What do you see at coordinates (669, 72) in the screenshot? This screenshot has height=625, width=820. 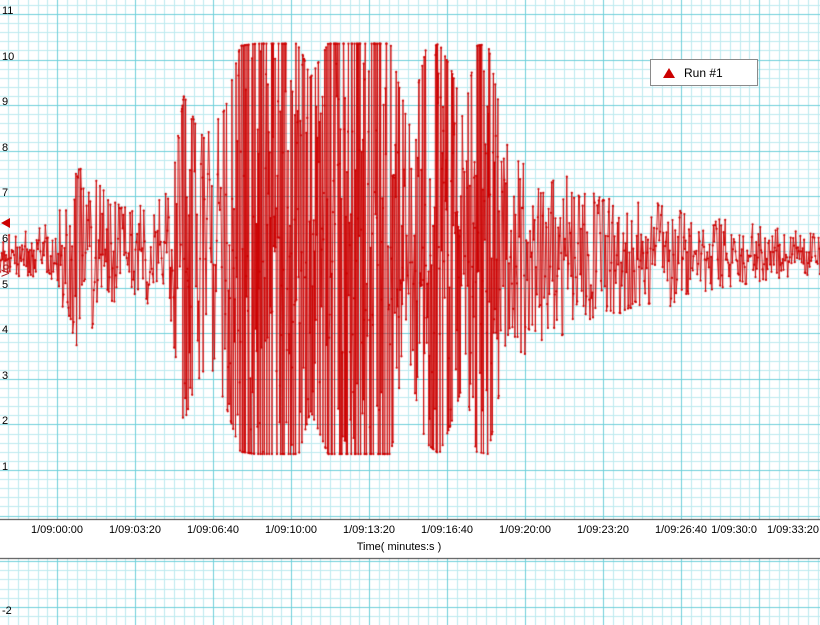 I see `legend-triangle-icon` at bounding box center [669, 72].